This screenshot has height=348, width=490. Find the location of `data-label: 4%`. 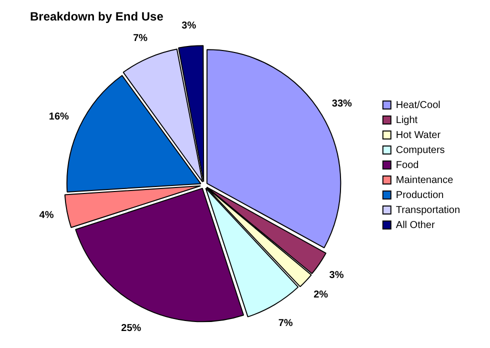

data-label: 4% is located at coordinates (46, 215).